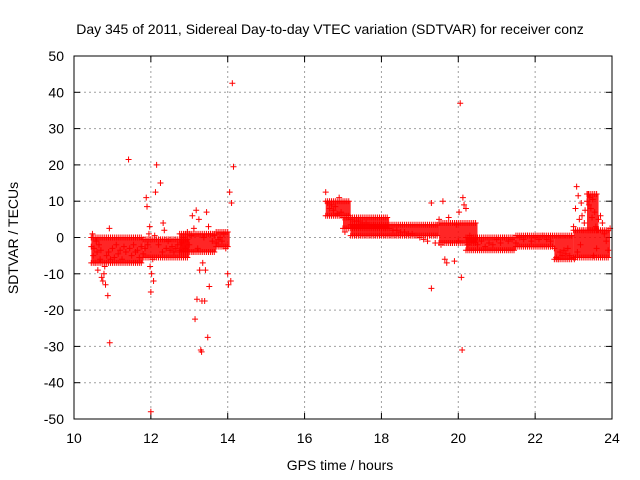  I want to click on x-axis-label: GPS time / hours, so click(340, 465).